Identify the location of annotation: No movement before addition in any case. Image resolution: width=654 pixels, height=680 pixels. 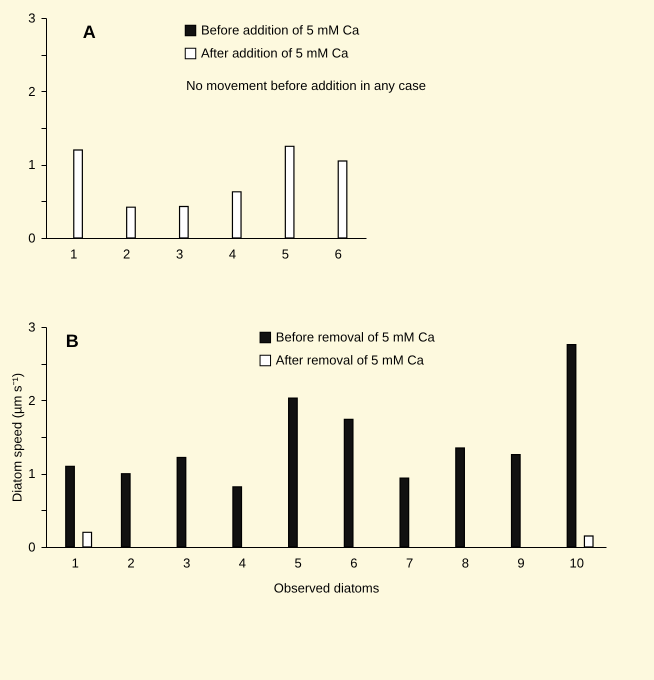
(306, 85).